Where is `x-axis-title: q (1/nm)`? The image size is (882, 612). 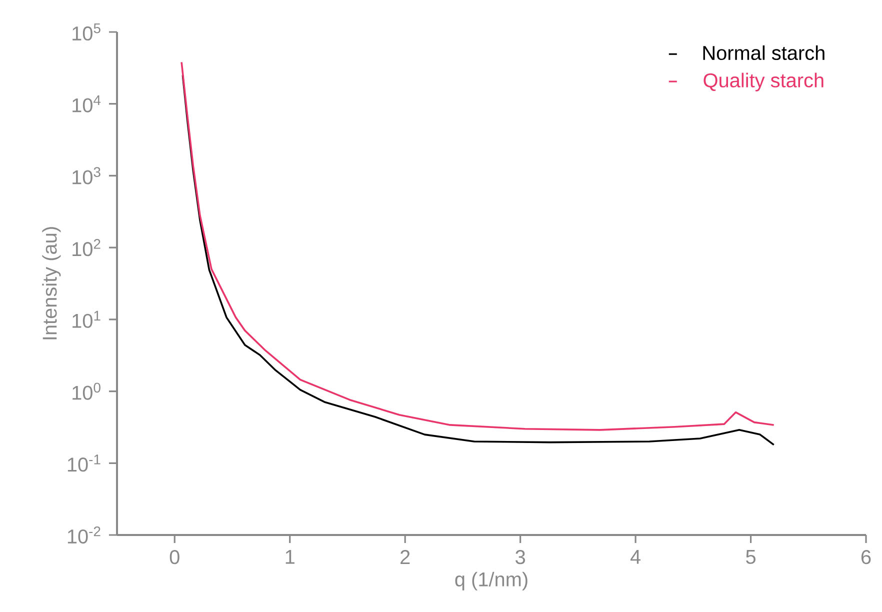 x-axis-title: q (1/nm) is located at coordinates (491, 581).